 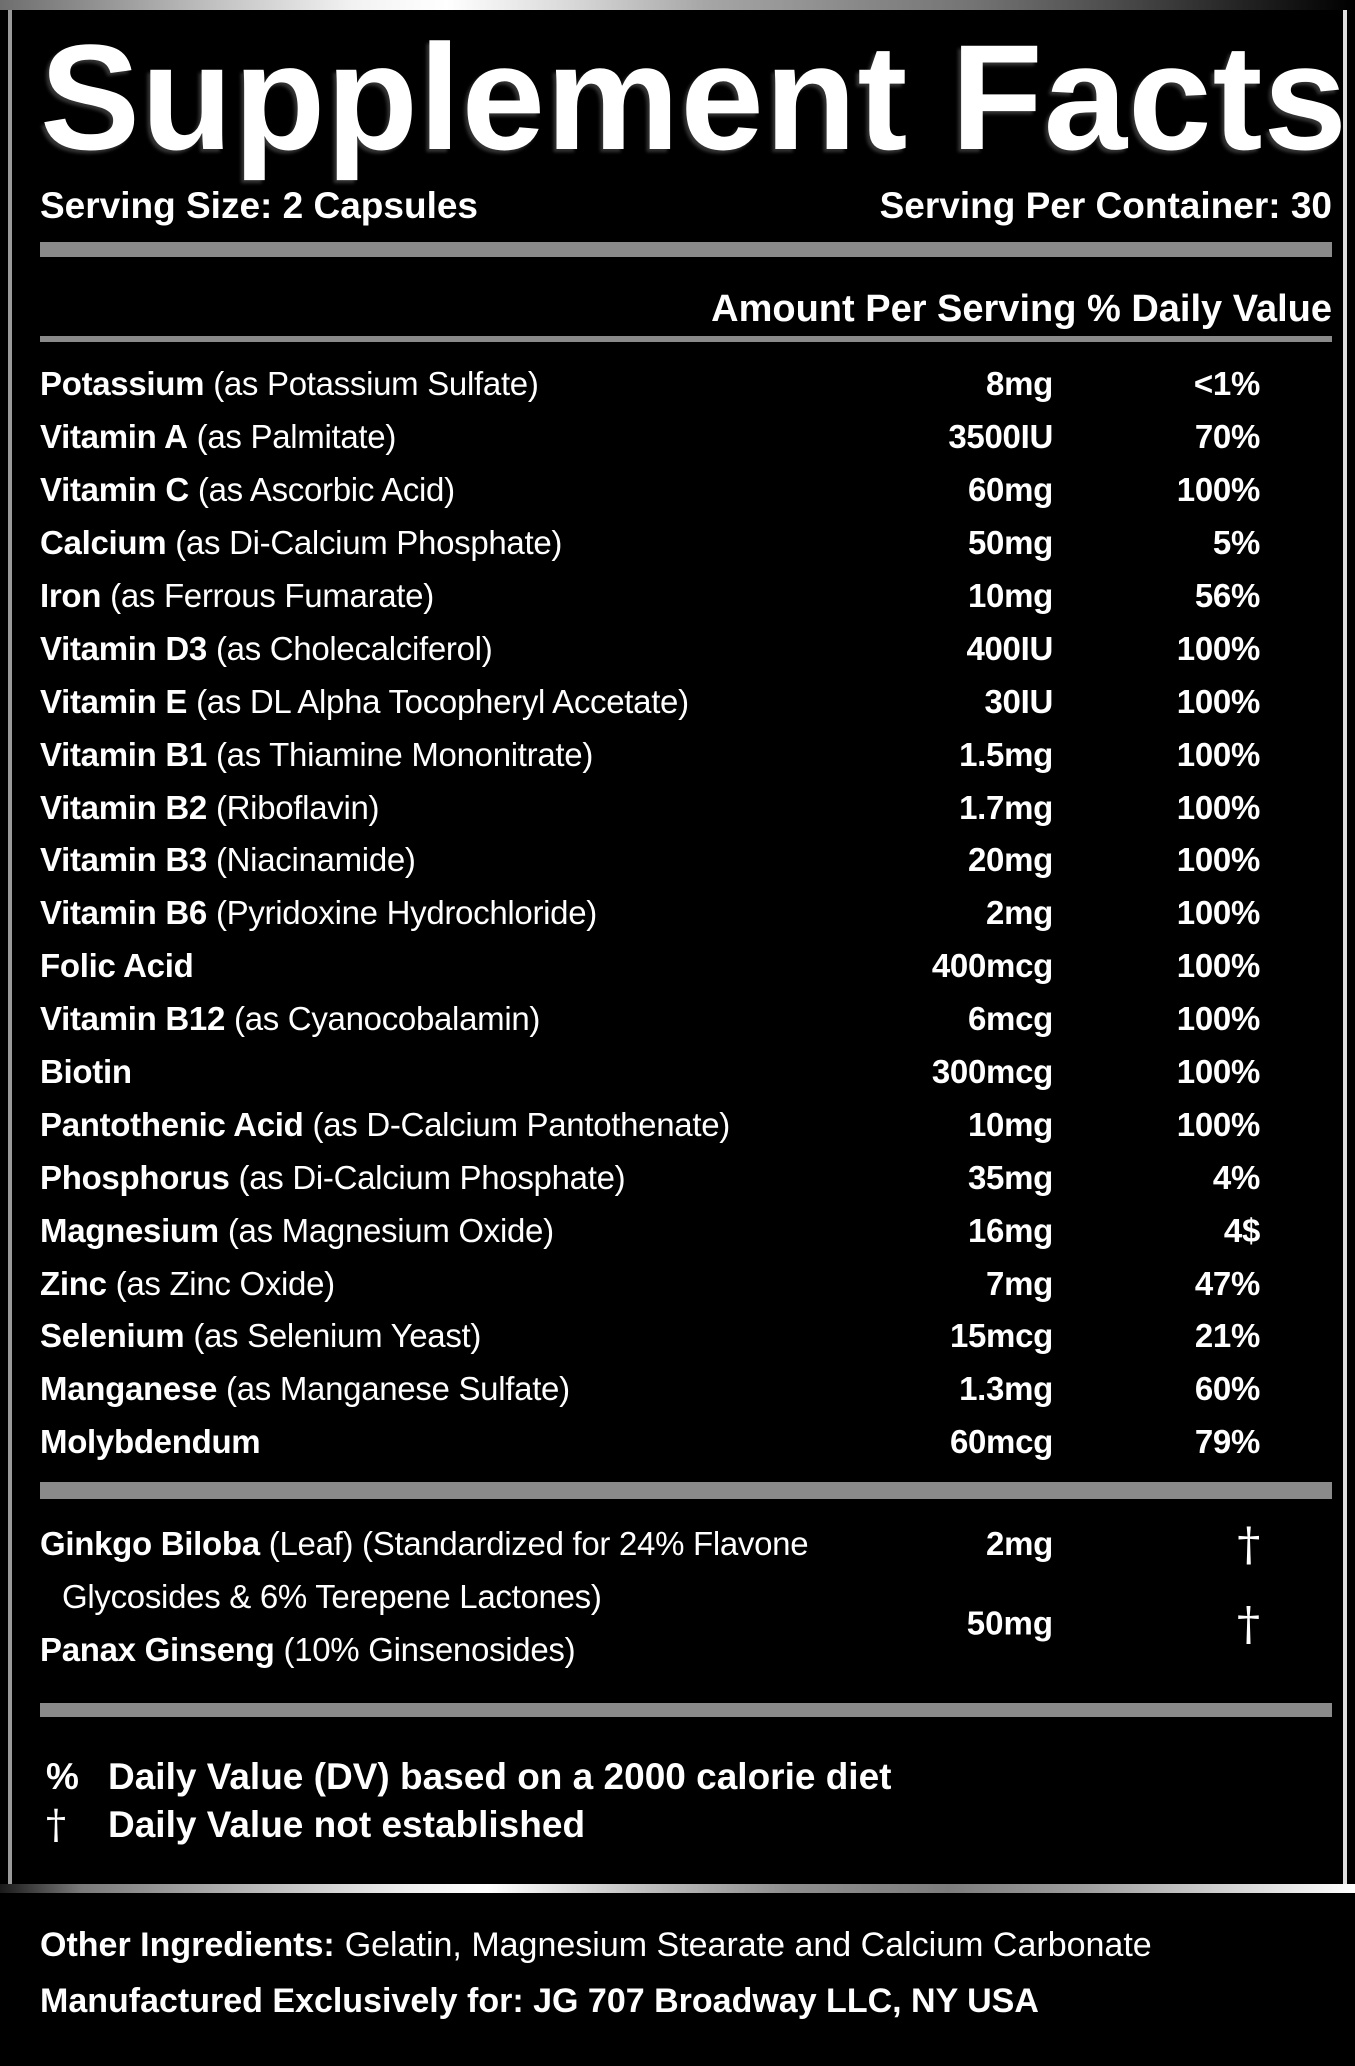 What do you see at coordinates (686, 1019) in the screenshot?
I see `nutrient-row: Vitamin B12 (as Cyanocobalamin) 6mcg 100%` at bounding box center [686, 1019].